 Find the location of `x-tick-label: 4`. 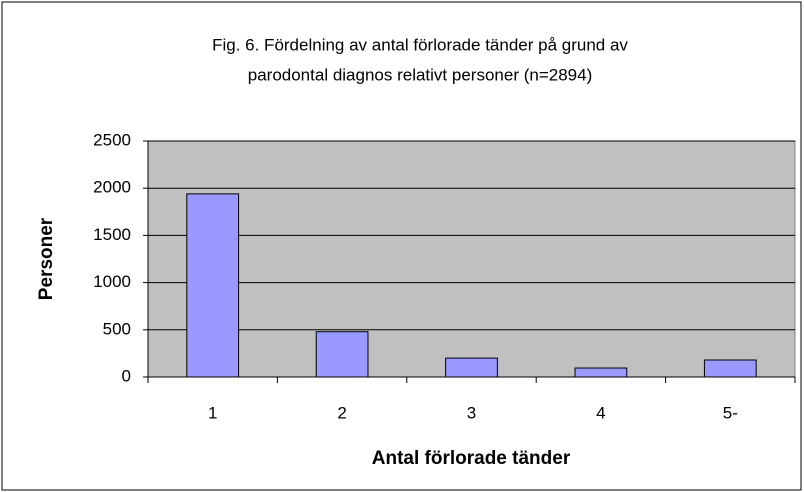

x-tick-label: 4 is located at coordinates (600, 412).